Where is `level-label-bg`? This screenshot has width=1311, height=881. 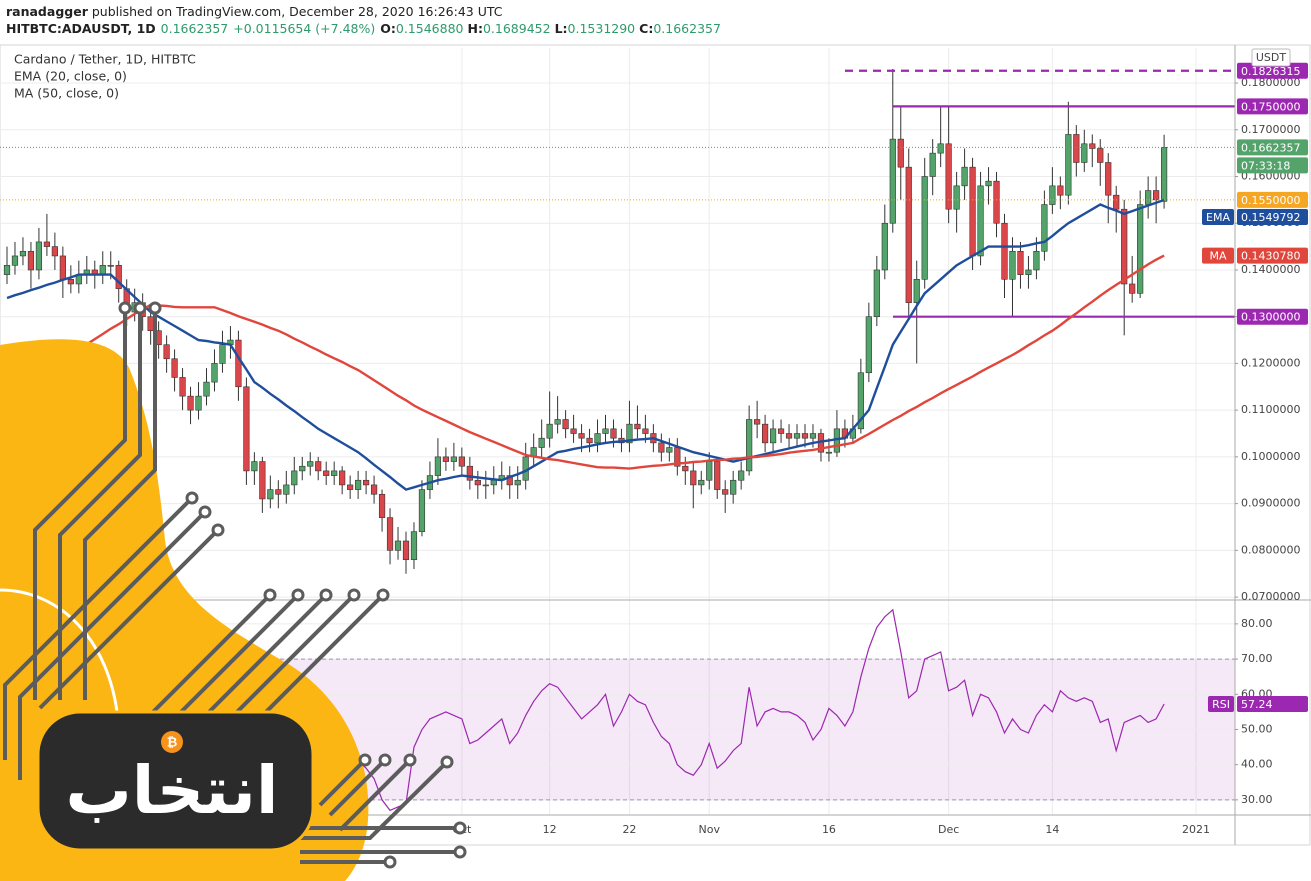 level-label-bg is located at coordinates (1272, 70).